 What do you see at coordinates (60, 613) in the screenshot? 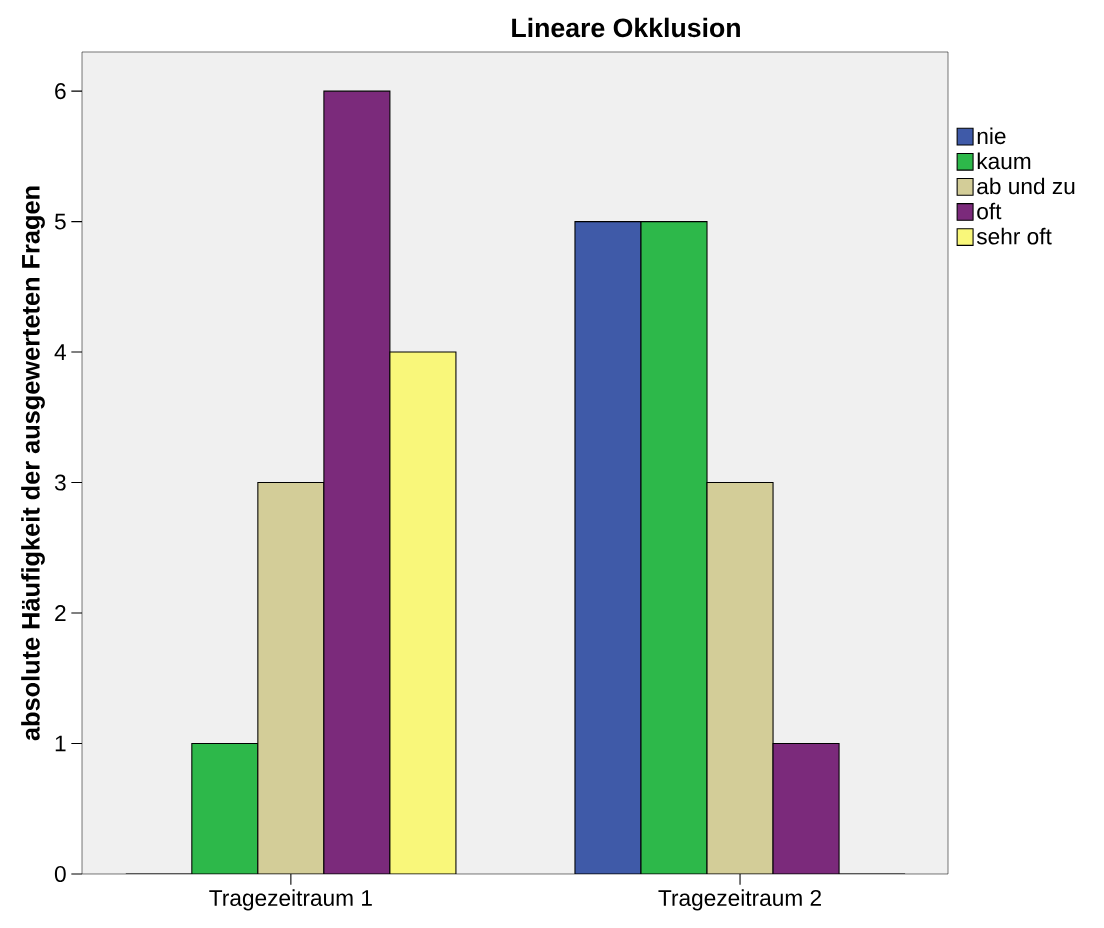
I see `y-tick-label: 2` at bounding box center [60, 613].